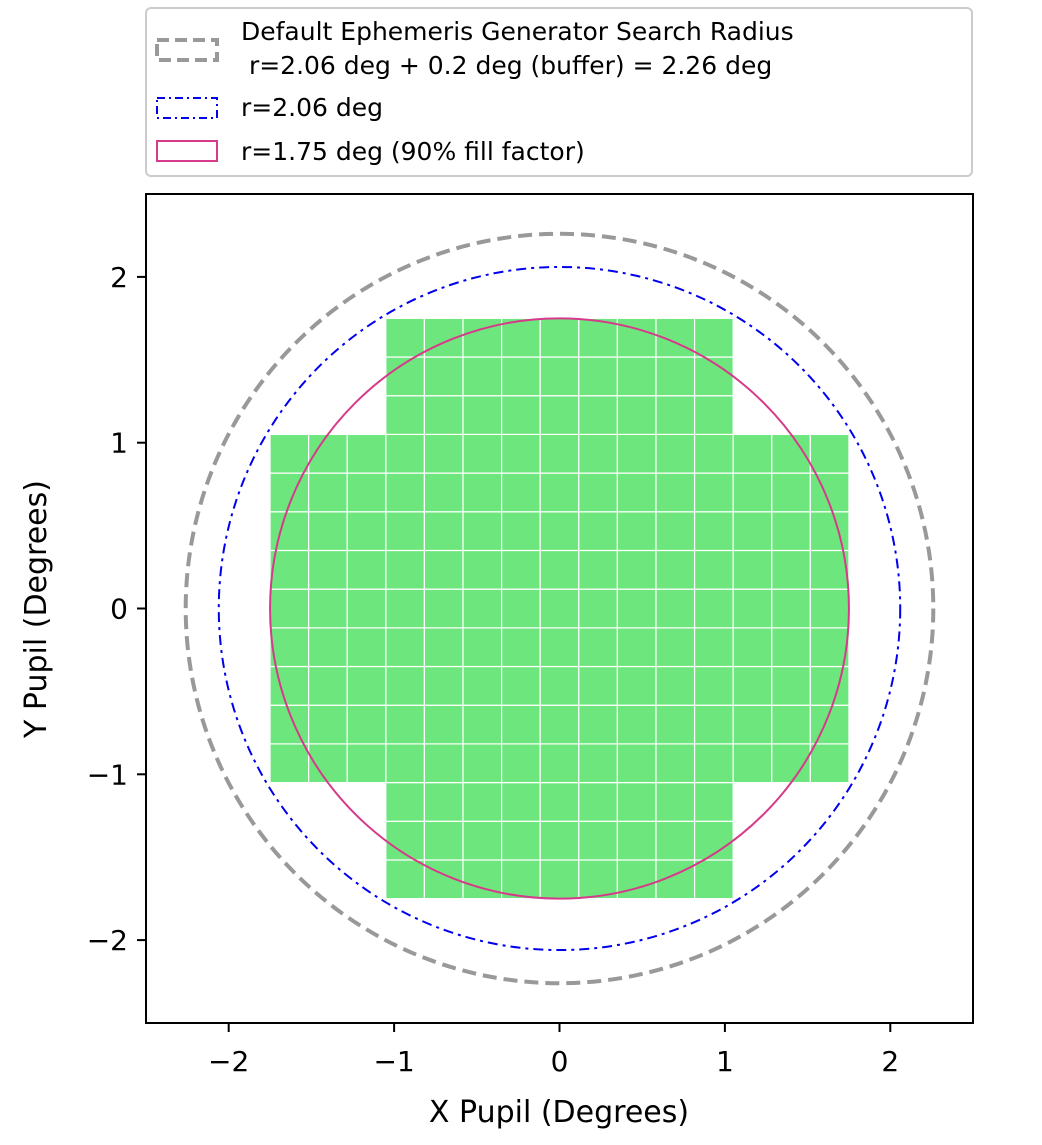  I want to click on legend-handle-search-radius, so click(187, 50).